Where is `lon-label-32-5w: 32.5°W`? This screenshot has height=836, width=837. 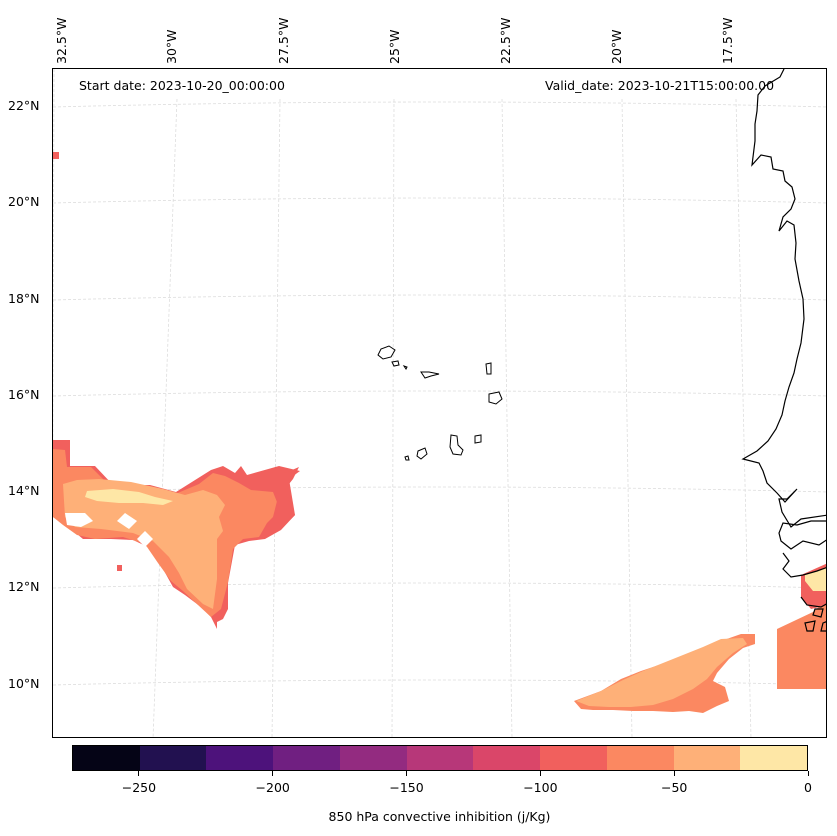 lon-label-32-5w: 32.5°W is located at coordinates (61, 40).